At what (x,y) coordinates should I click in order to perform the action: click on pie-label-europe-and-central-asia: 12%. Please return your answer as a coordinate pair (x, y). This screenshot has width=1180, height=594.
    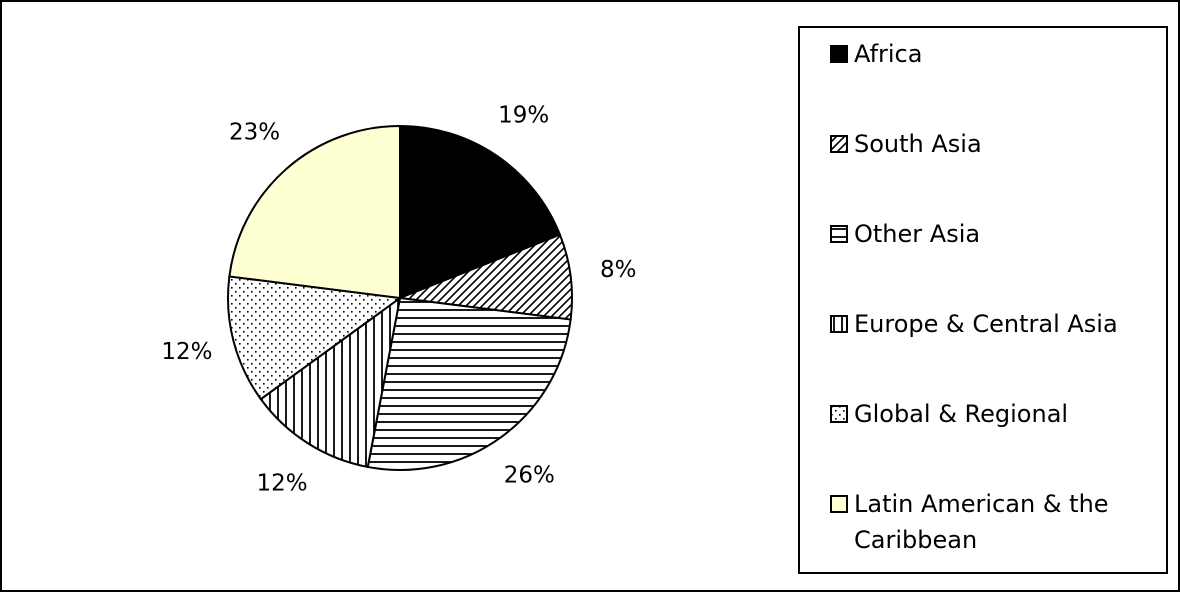
    Looking at the image, I should click on (282, 483).